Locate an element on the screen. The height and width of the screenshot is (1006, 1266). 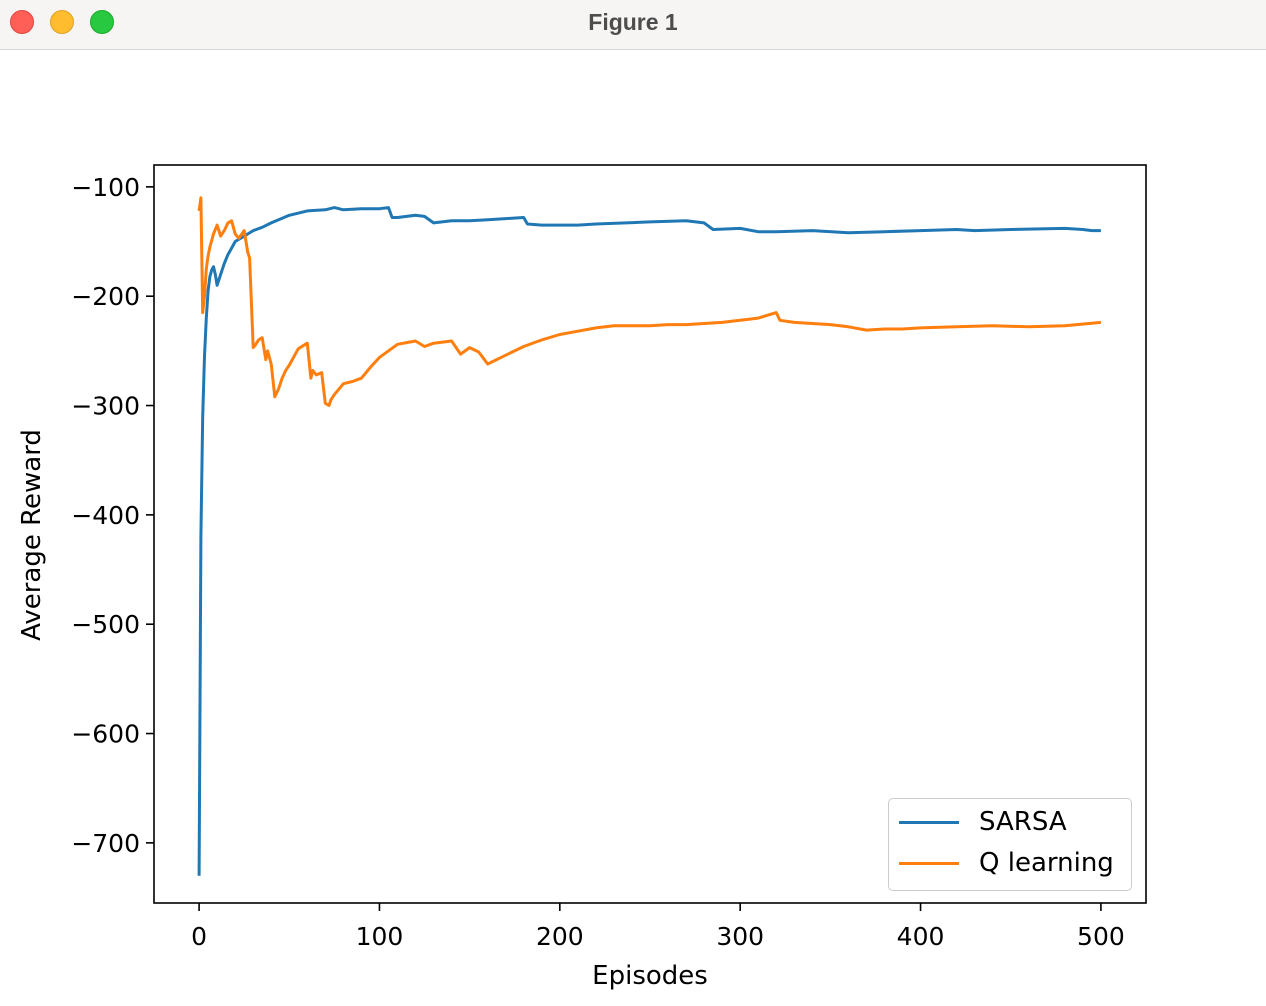
y-tick-label: −600 is located at coordinates (105, 734).